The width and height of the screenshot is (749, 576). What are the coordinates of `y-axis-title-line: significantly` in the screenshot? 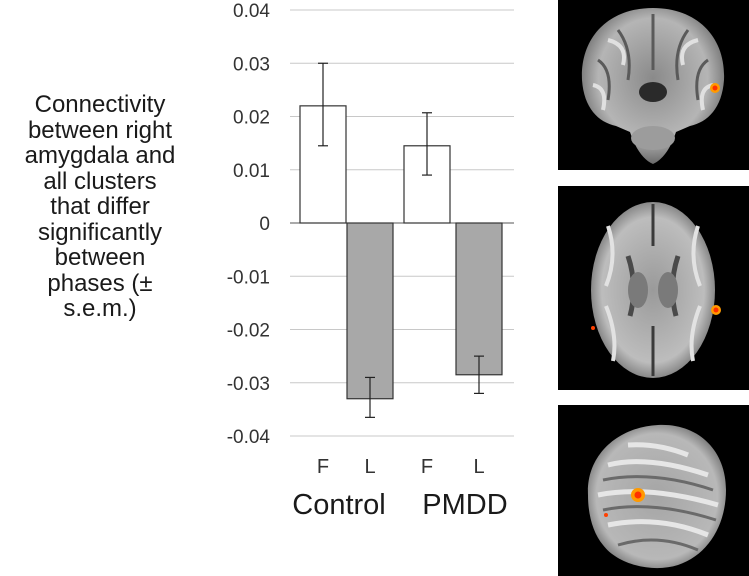 It's located at (100, 232).